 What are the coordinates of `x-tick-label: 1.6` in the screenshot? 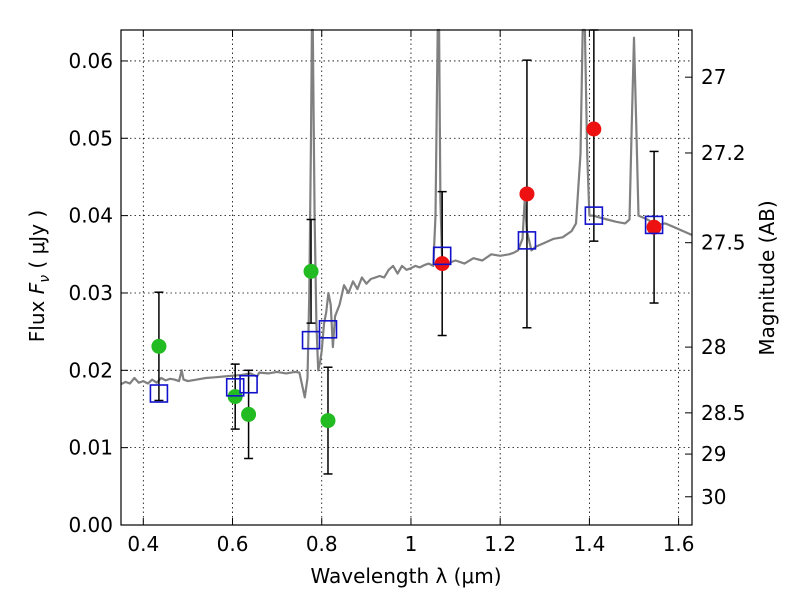 It's located at (679, 544).